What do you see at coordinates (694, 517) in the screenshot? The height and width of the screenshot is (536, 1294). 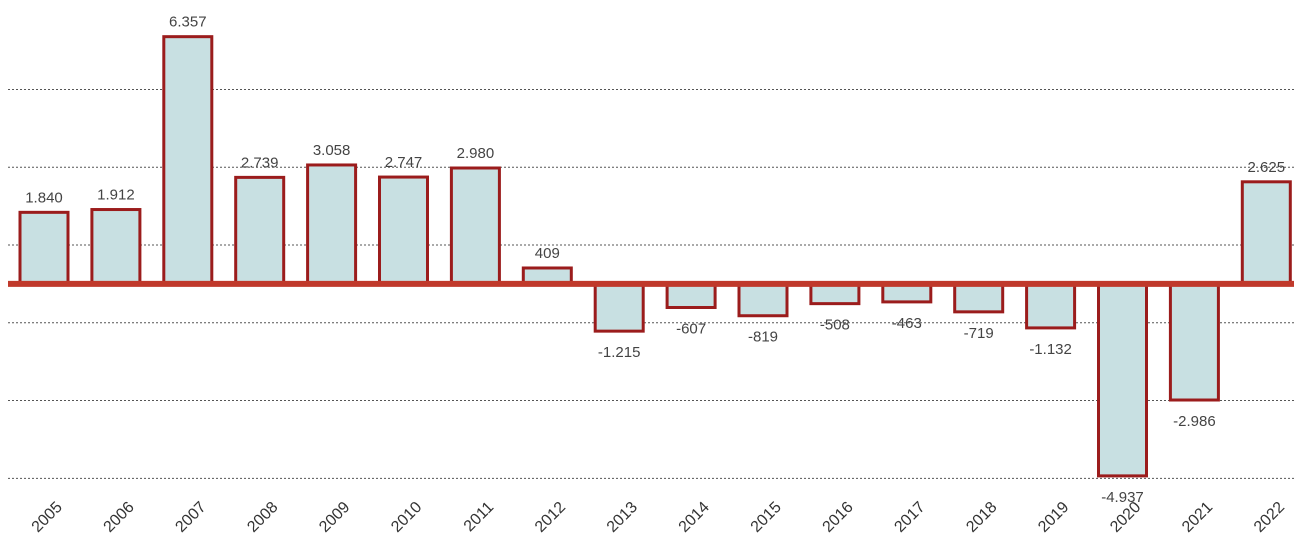 I see `x-tick-label: 2014` at bounding box center [694, 517].